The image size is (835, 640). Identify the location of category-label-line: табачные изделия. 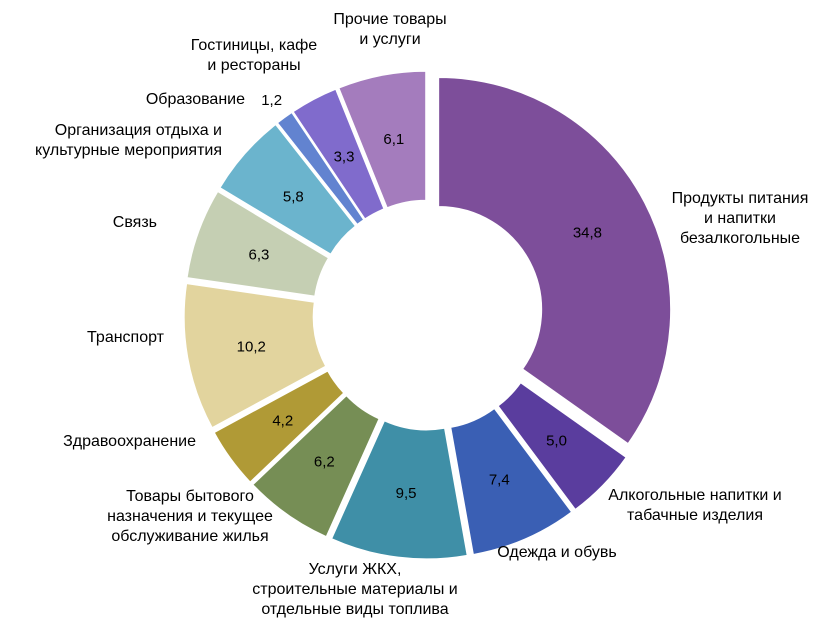
(695, 515).